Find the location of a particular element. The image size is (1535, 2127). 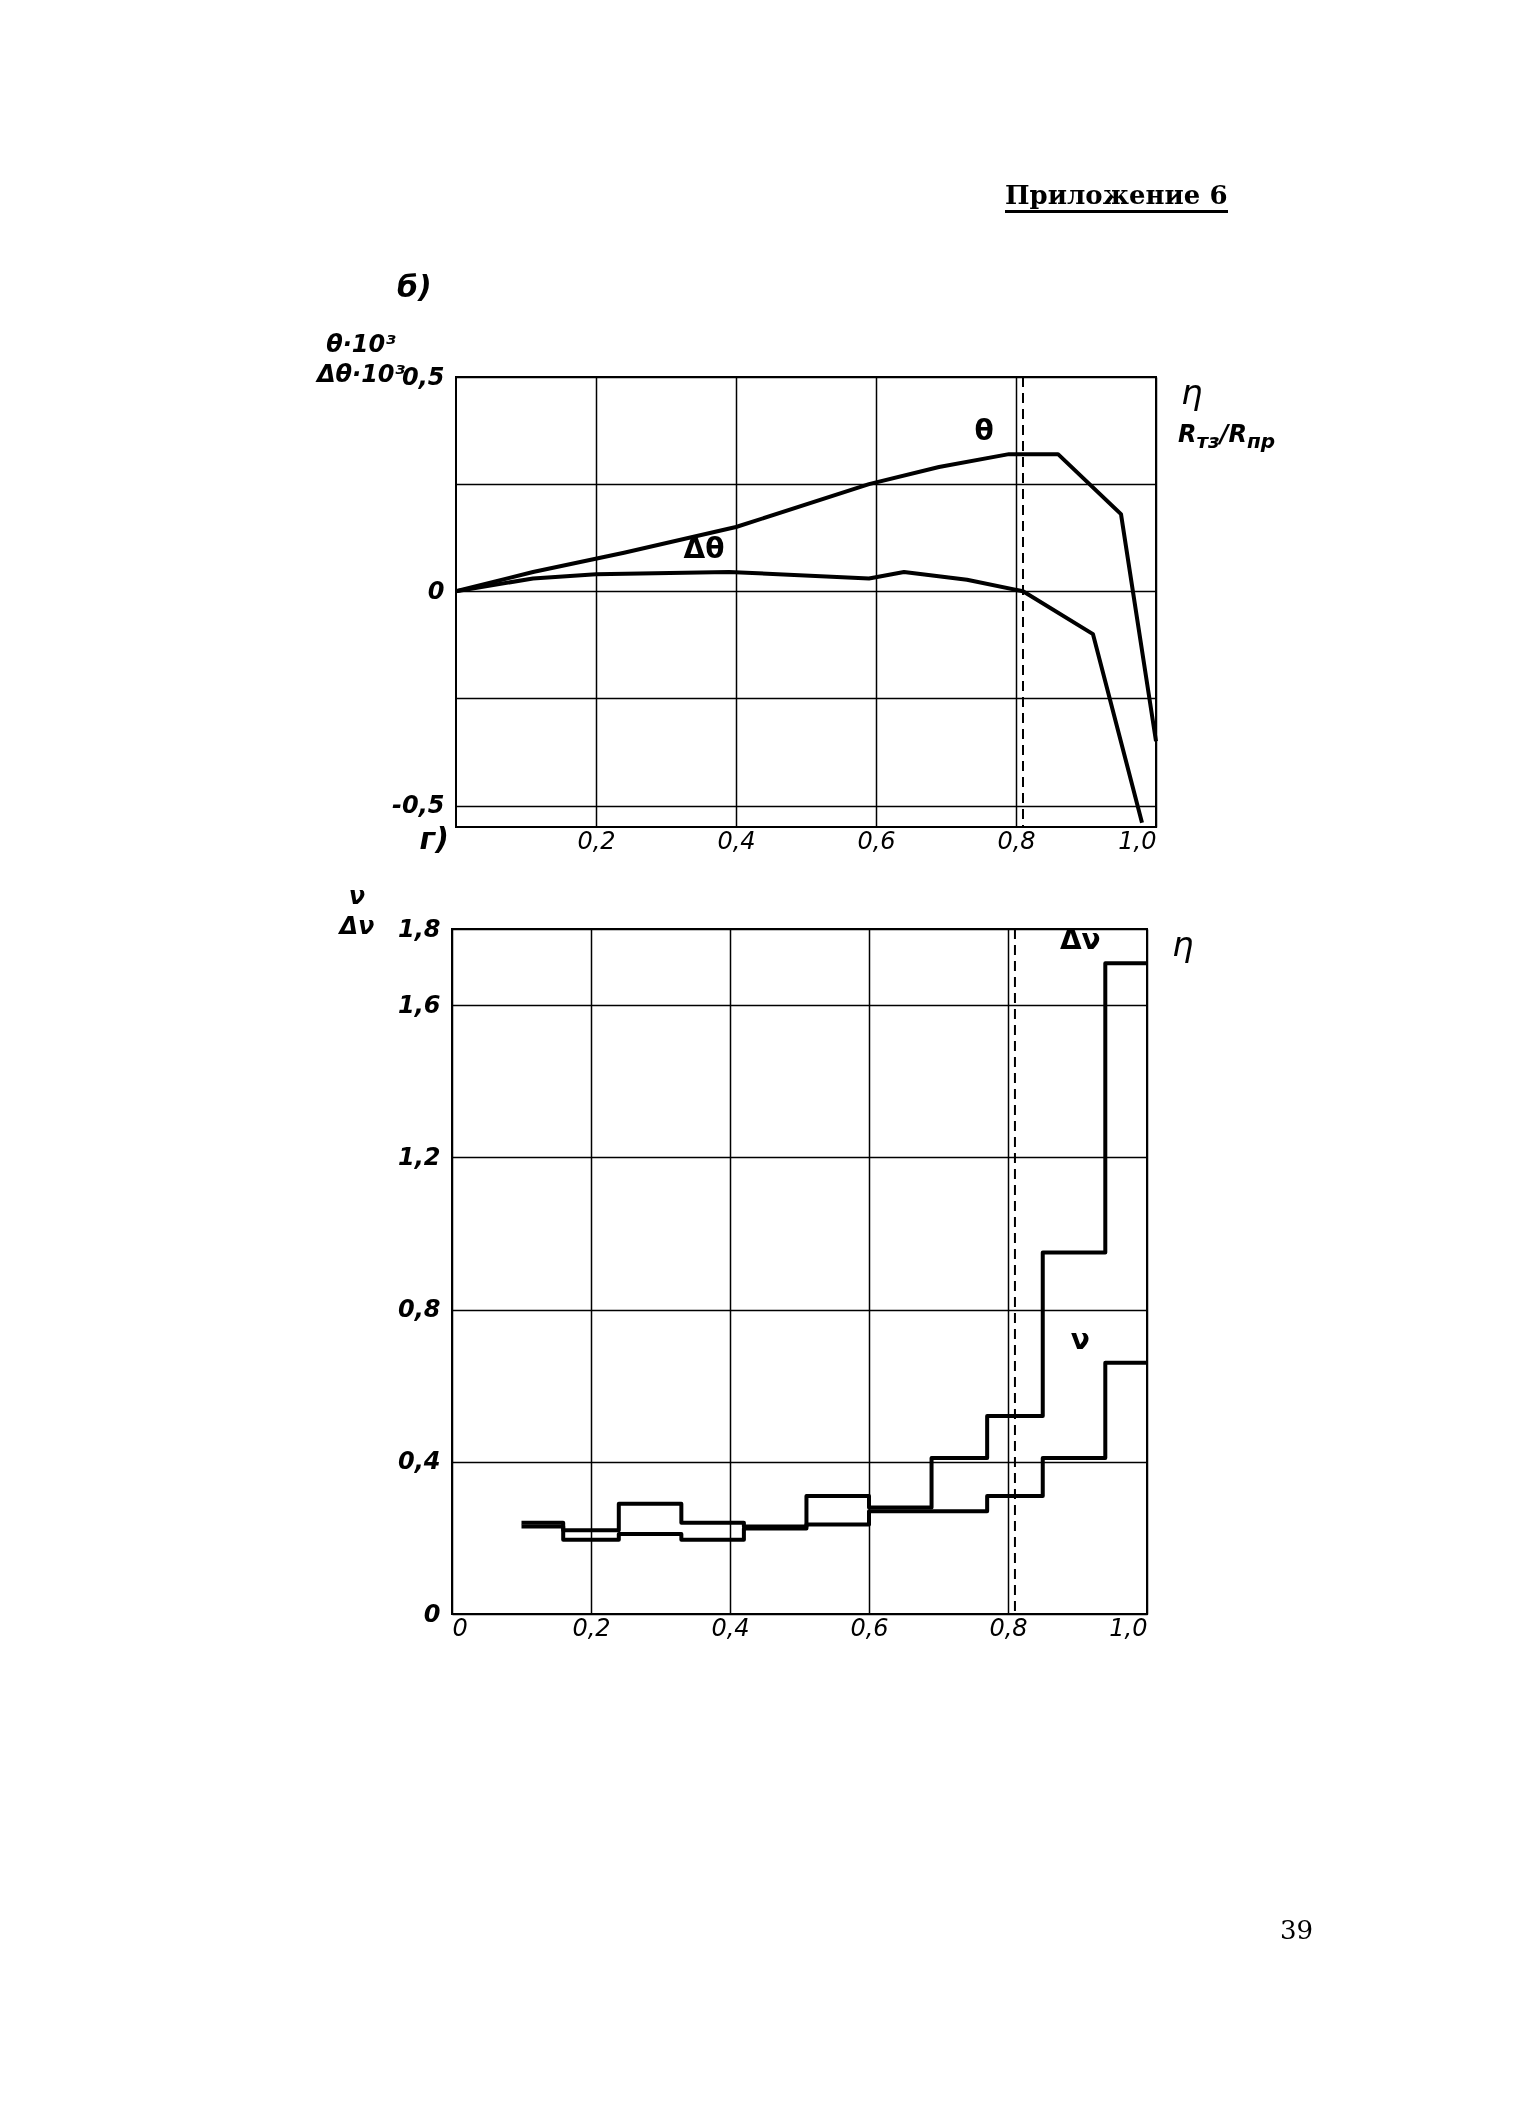

y-tick-label: 0,4 is located at coordinates (419, 1461).